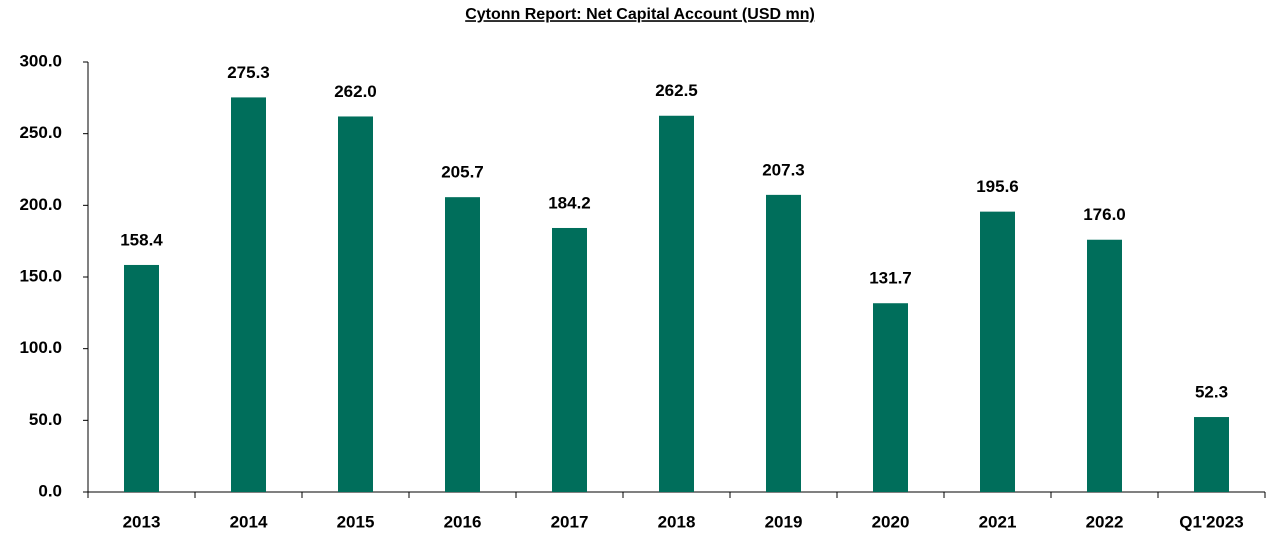 The width and height of the screenshot is (1268, 539). I want to click on data-label: 275.3, so click(248, 72).